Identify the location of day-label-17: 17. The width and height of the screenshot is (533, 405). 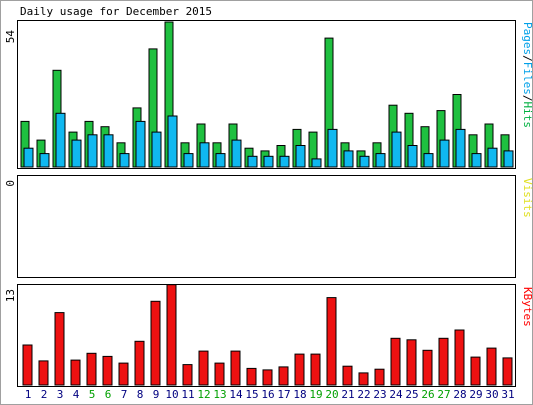
(283, 394).